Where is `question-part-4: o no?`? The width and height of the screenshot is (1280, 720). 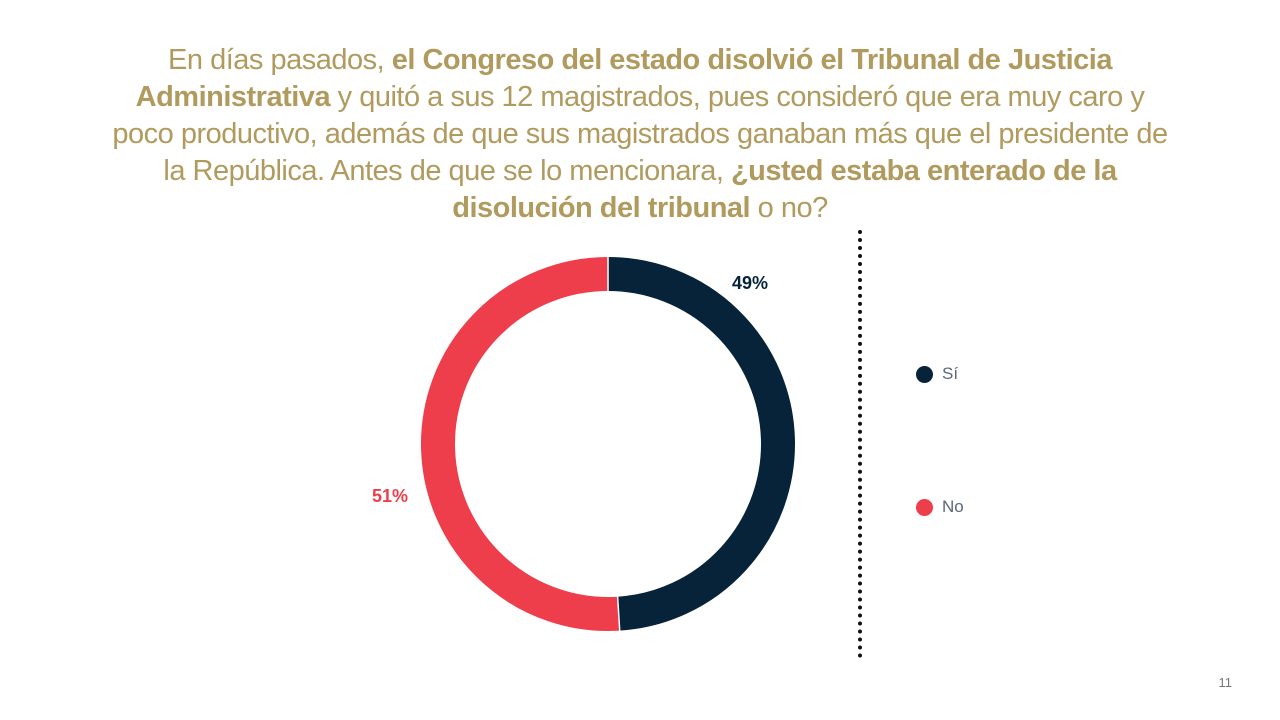
question-part-4: o no? is located at coordinates (789, 208).